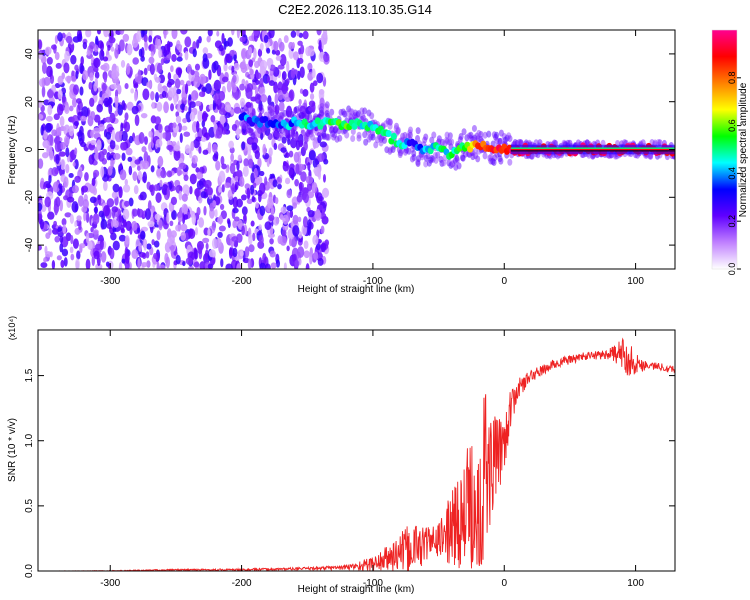 The height and width of the screenshot is (600, 750). Describe the element at coordinates (29, 375) in the screenshot. I see `y-tick-label: 1.5` at that location.